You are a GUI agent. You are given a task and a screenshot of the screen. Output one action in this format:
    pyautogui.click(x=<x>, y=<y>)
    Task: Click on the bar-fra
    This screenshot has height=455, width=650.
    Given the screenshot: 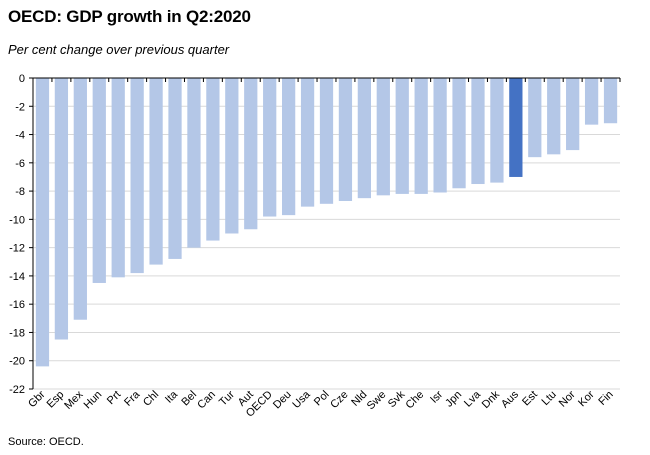 What is the action you would take?
    pyautogui.click(x=137, y=176)
    